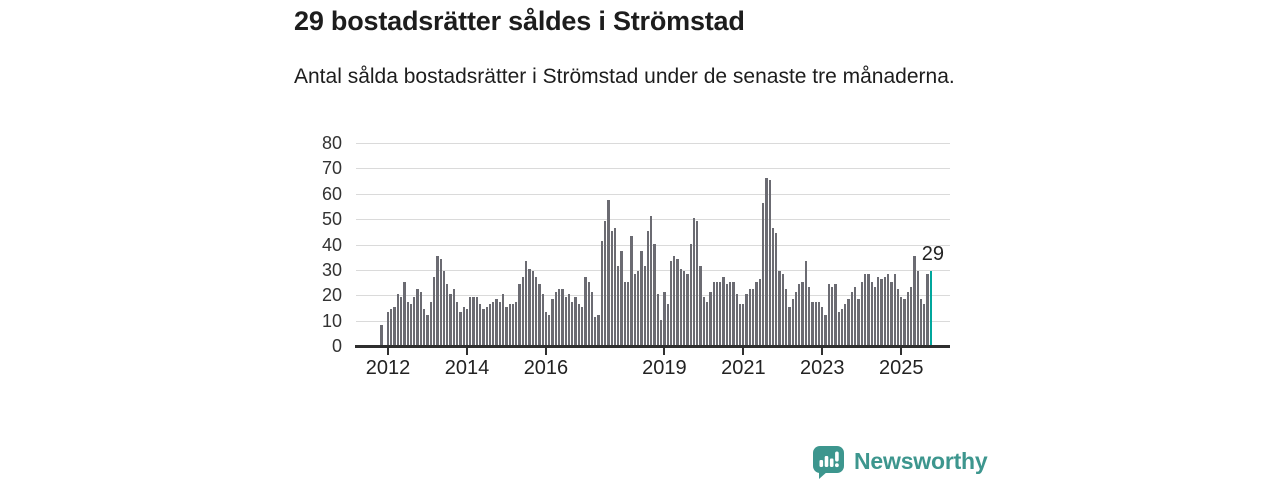 Image resolution: width=1280 pixels, height=484 pixels. I want to click on x-axis-line, so click(652, 346).